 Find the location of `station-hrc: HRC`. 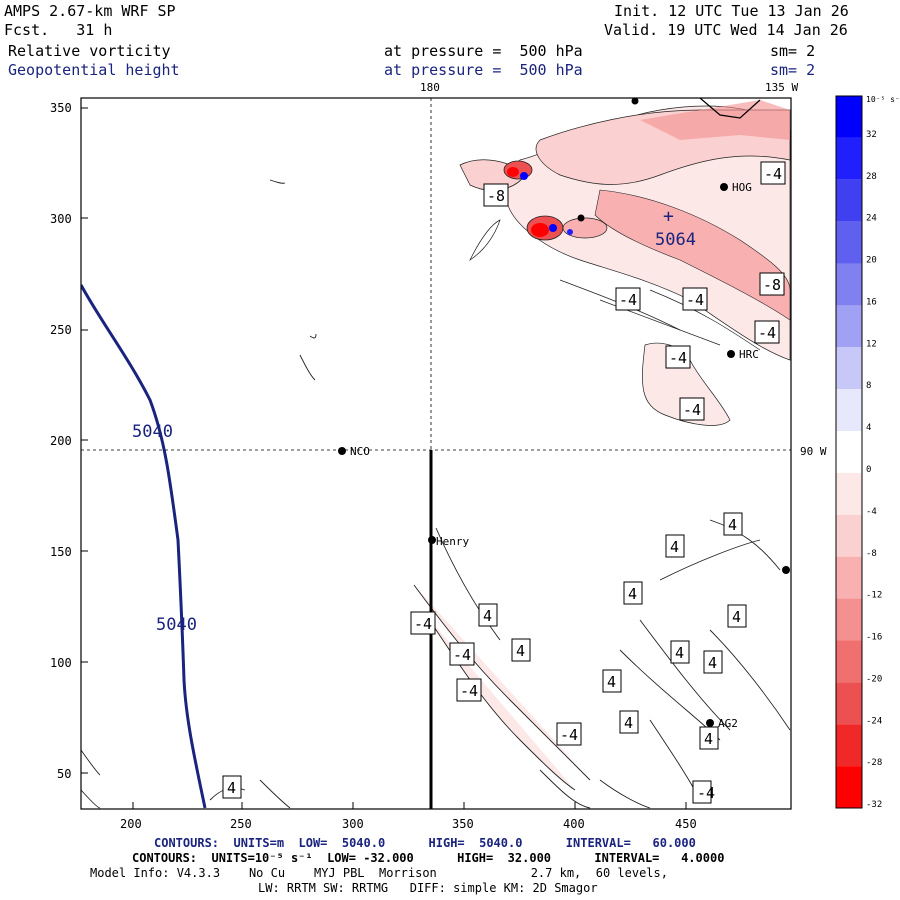

station-hrc: HRC is located at coordinates (749, 354).